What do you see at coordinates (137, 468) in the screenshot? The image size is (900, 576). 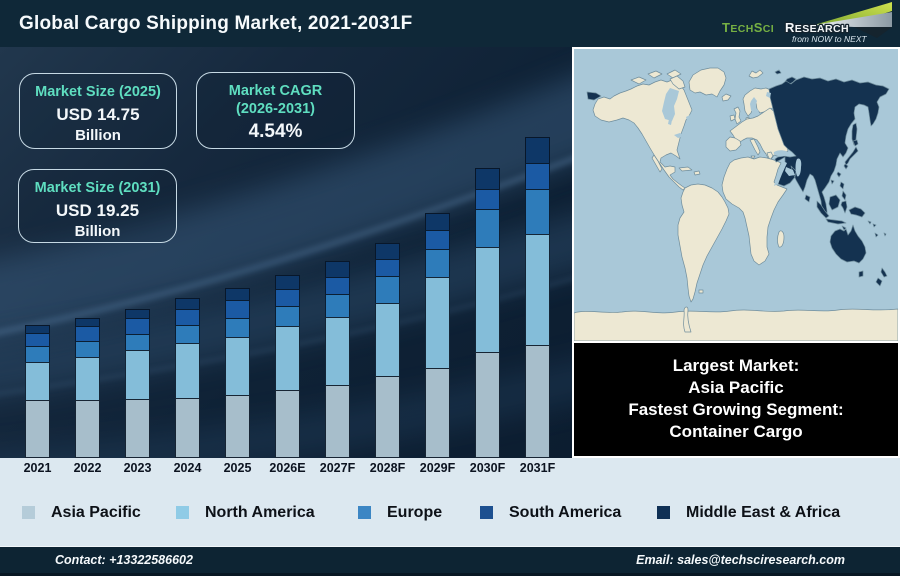 I see `year-label-2023: 2023` at bounding box center [137, 468].